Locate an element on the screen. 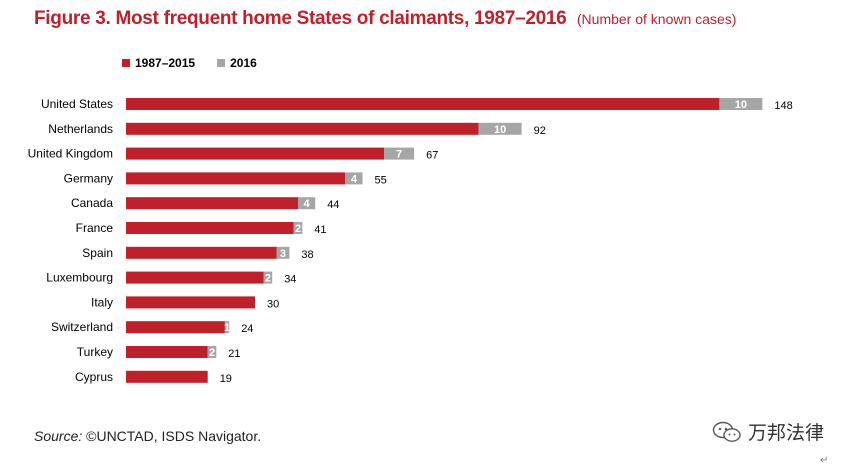  watermark: 万邦法律 is located at coordinates (768, 431).